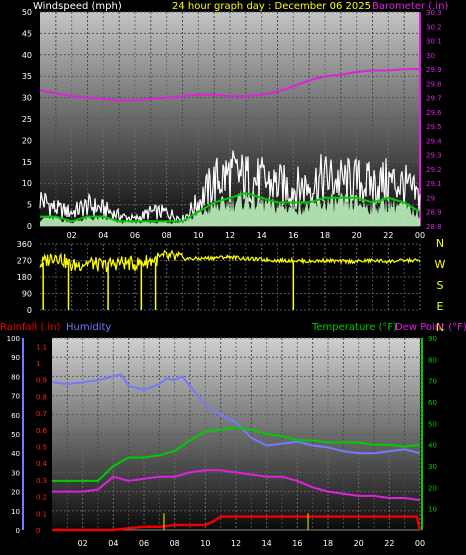 Image resolution: width=466 pixels, height=555 pixels. Describe the element at coordinates (29, 226) in the screenshot. I see `wind-tick-label: 0` at that location.